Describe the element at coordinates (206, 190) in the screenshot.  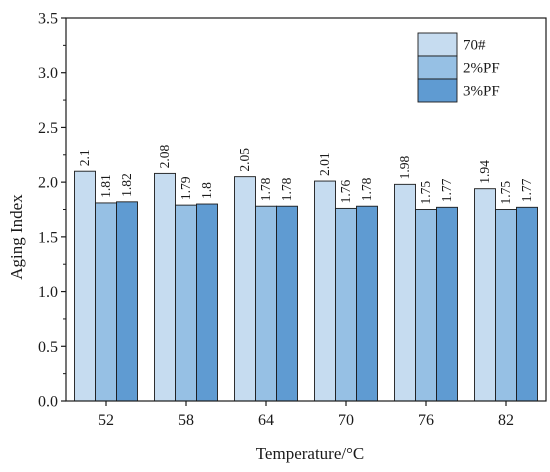
I see `data-label: 1.8` at that location.